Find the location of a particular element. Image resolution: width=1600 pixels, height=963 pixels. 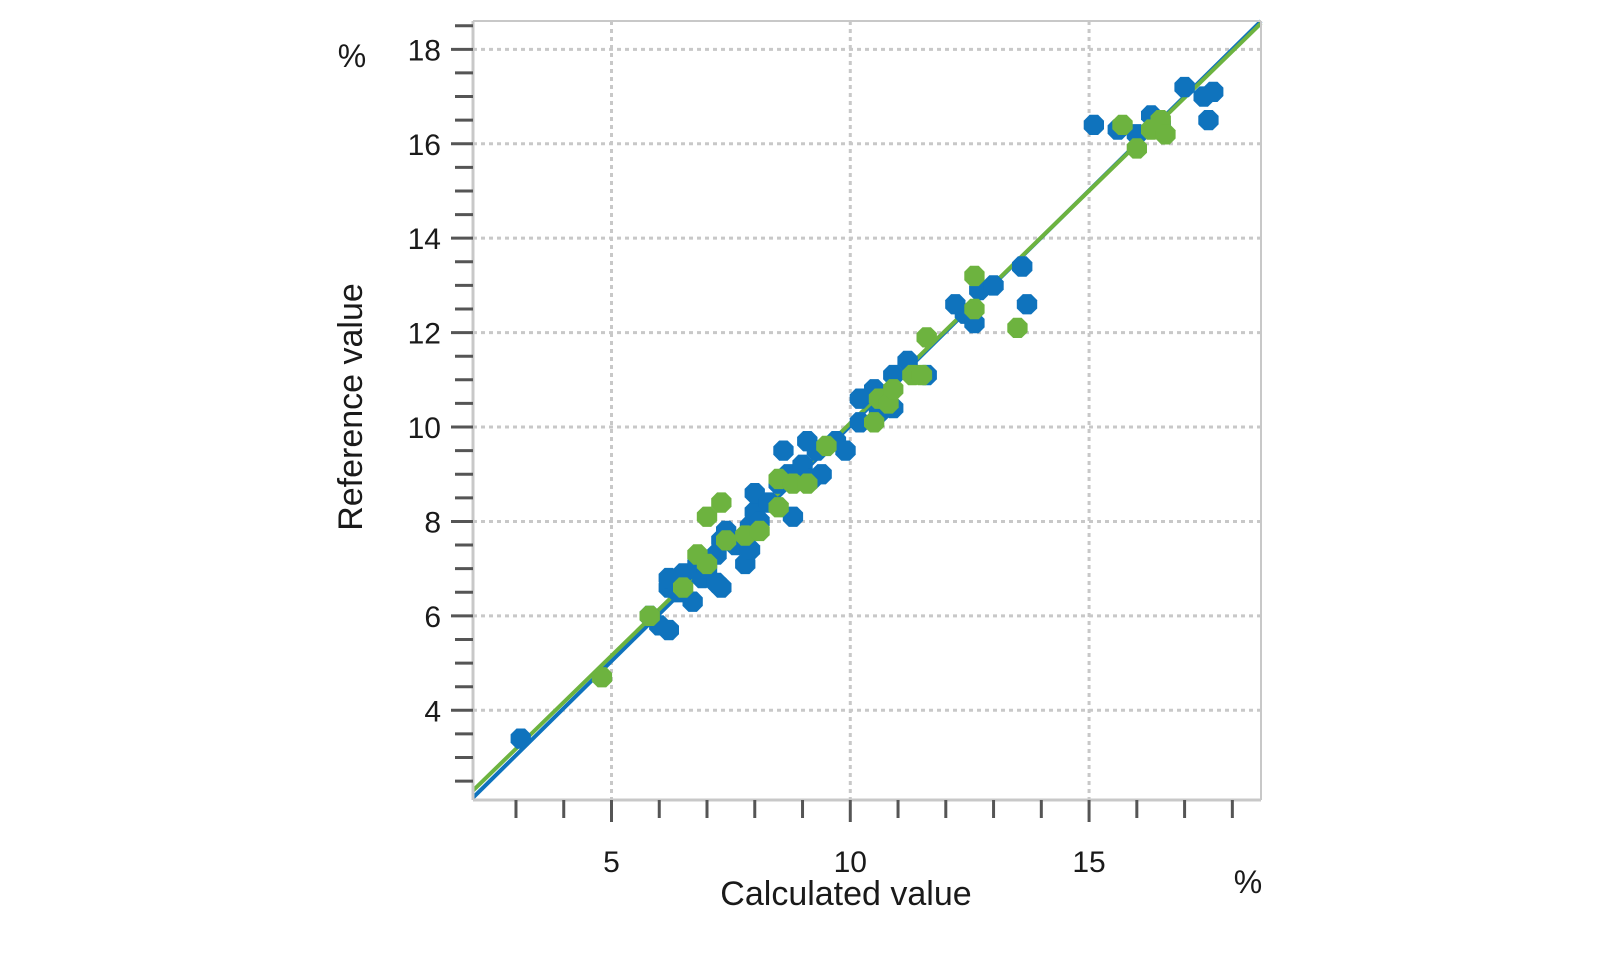

y-tick-label: 18 is located at coordinates (424, 50).